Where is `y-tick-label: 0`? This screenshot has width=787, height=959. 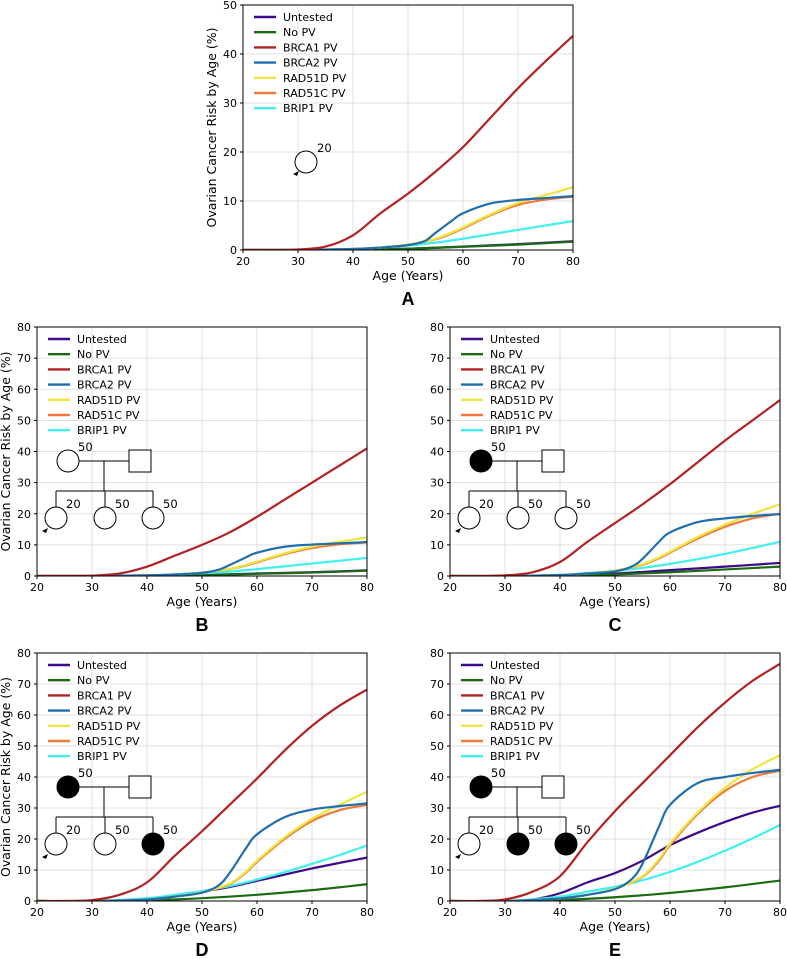
y-tick-label: 0 is located at coordinates (27, 576).